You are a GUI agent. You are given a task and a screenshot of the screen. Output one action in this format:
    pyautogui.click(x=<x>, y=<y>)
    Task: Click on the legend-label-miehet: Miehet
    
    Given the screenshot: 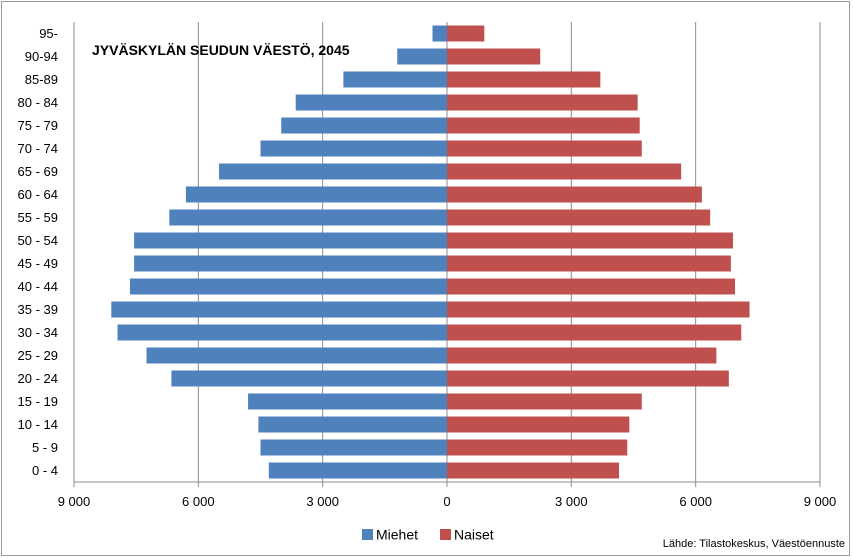 What is the action you would take?
    pyautogui.click(x=397, y=535)
    